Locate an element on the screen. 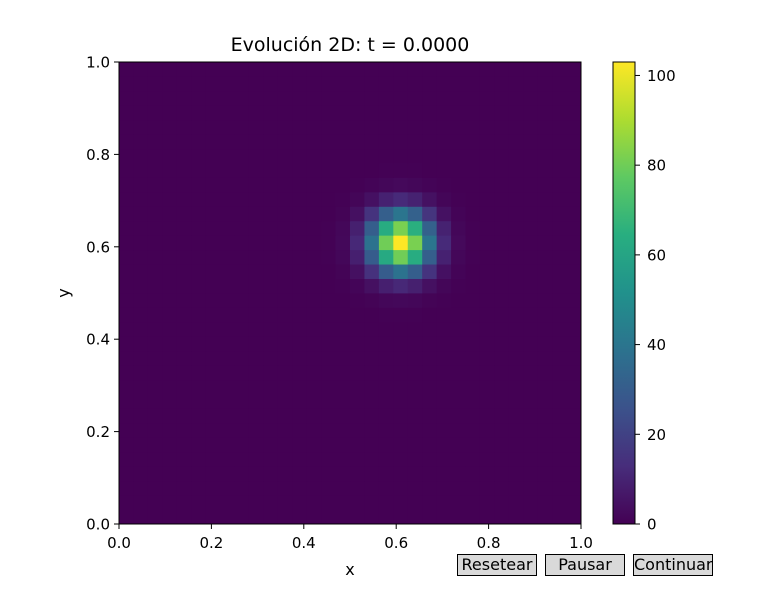 Image resolution: width=760 pixels, height=590 pixels. colorbar-axis: 0 20 40 60 80 100 is located at coordinates (655, 300).